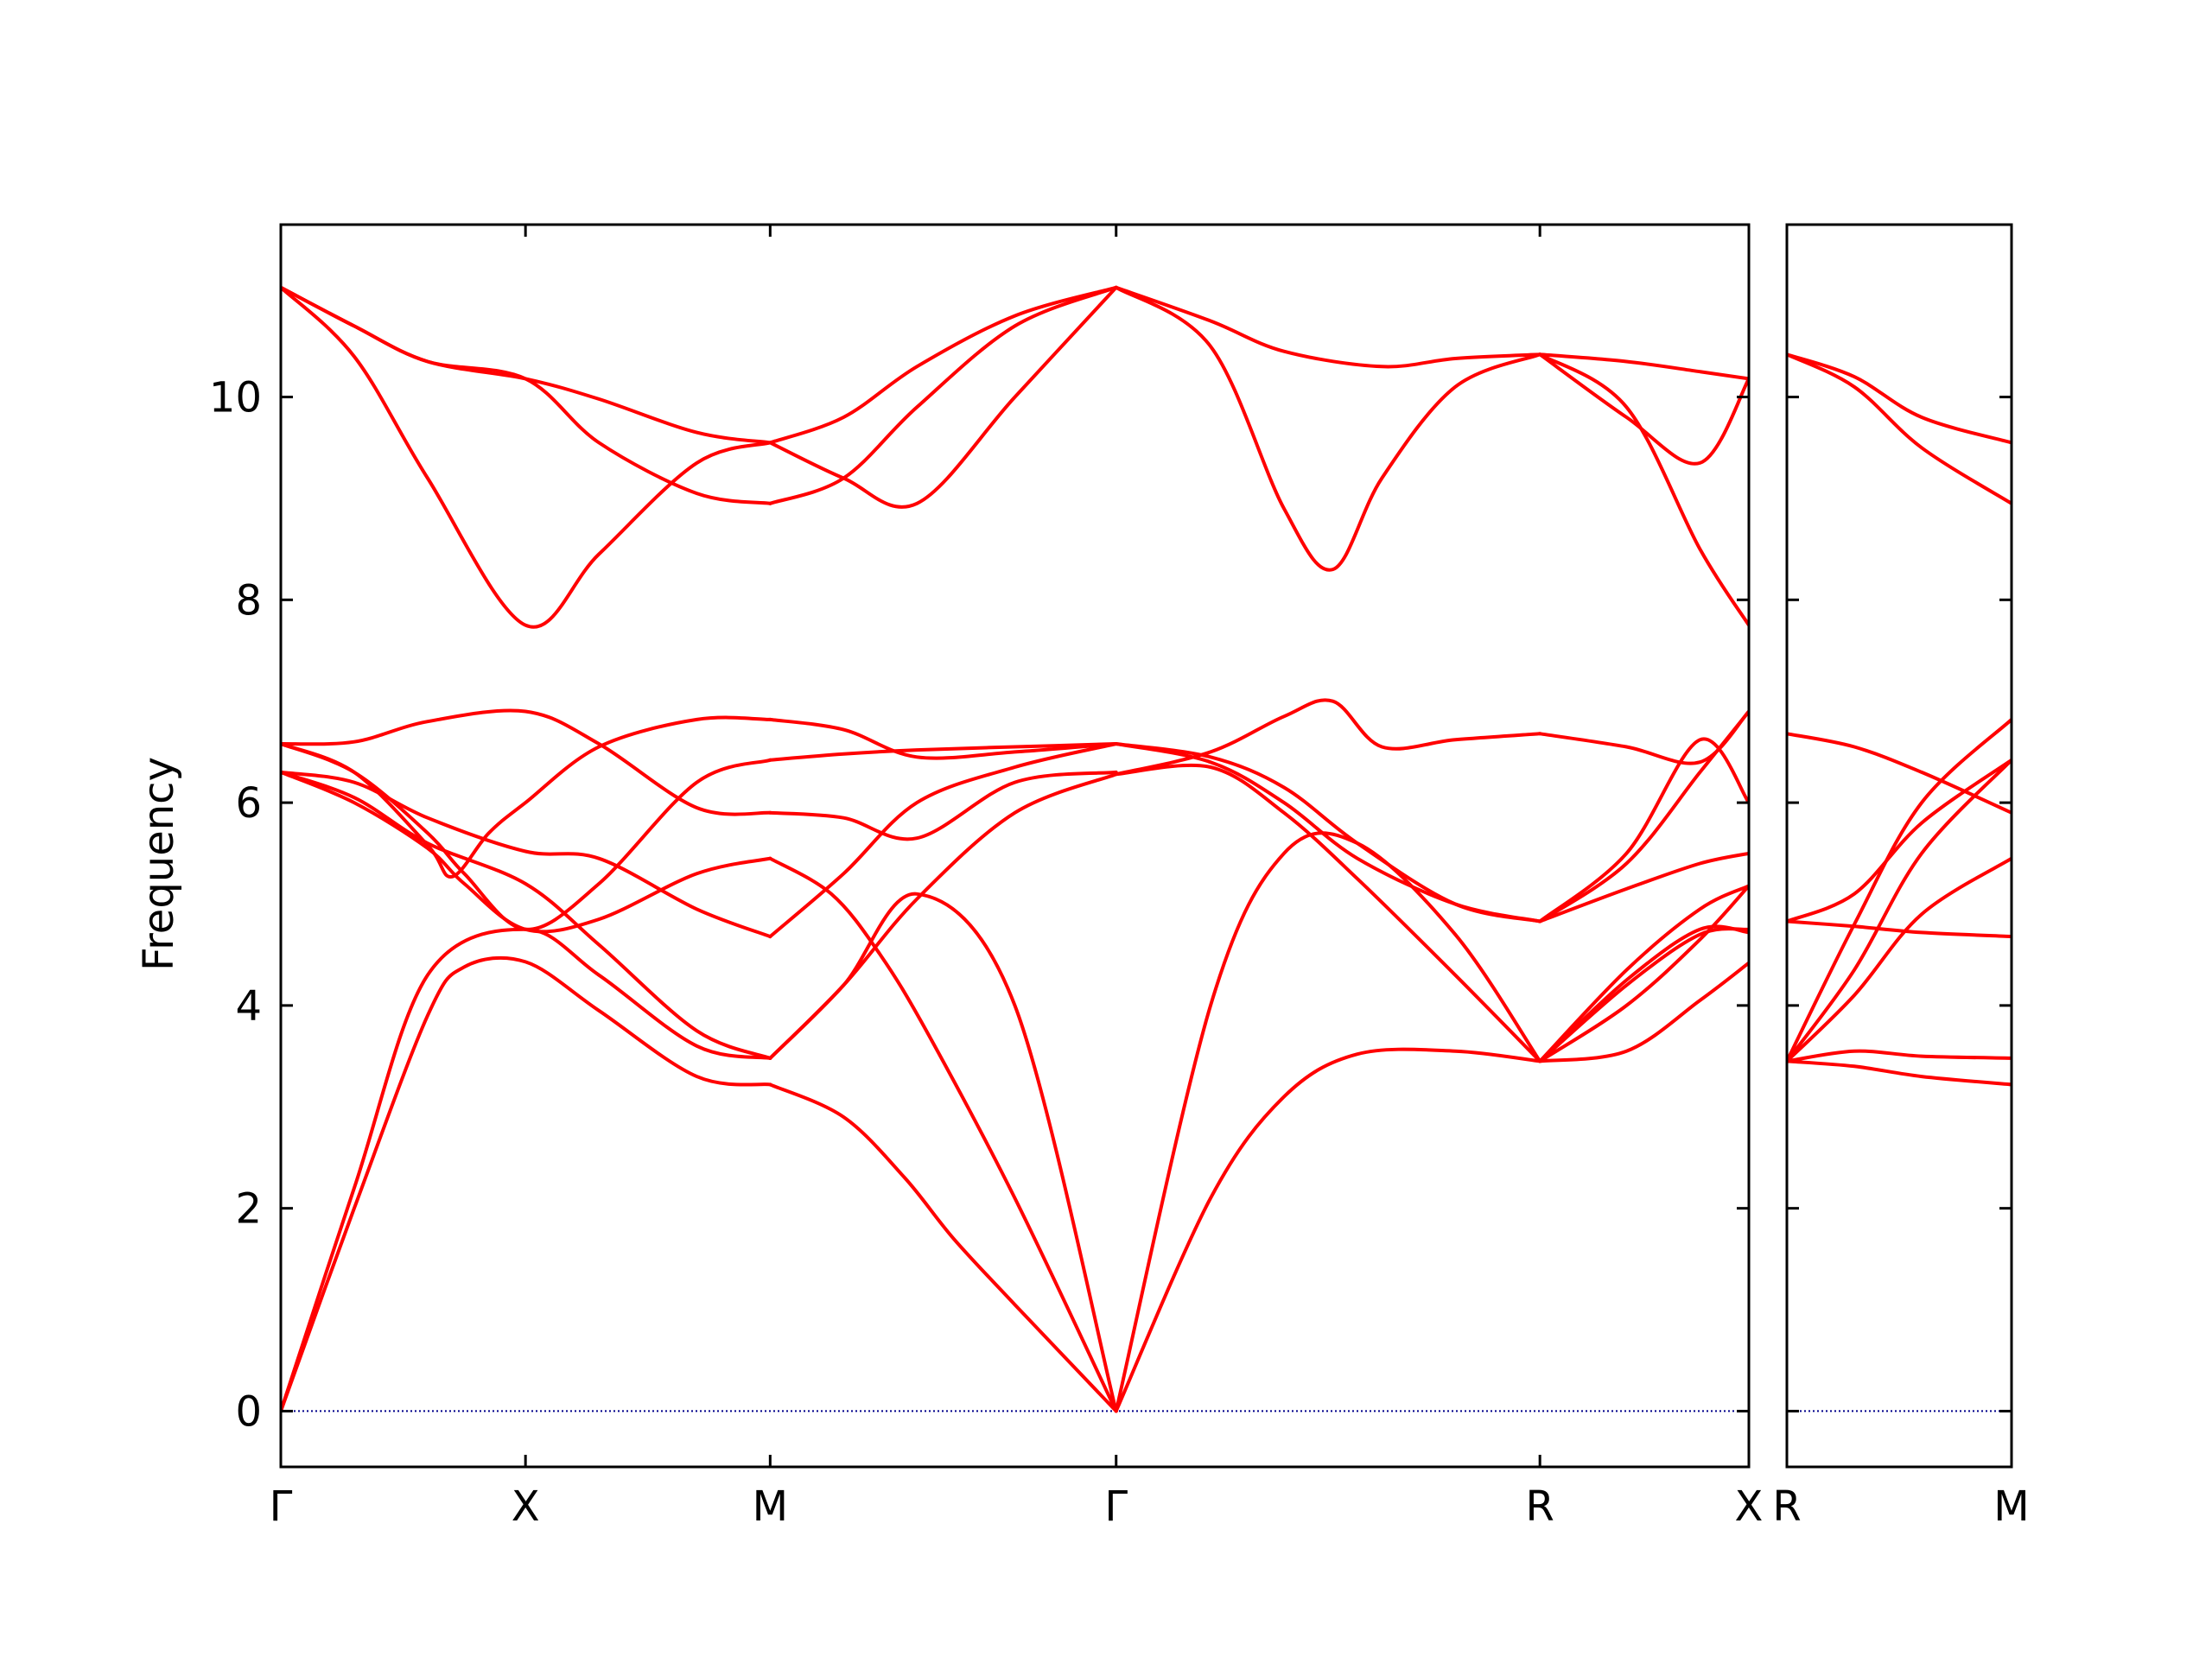  What do you see at coordinates (248, 1007) in the screenshot?
I see `y-tick-label: 4` at bounding box center [248, 1007].